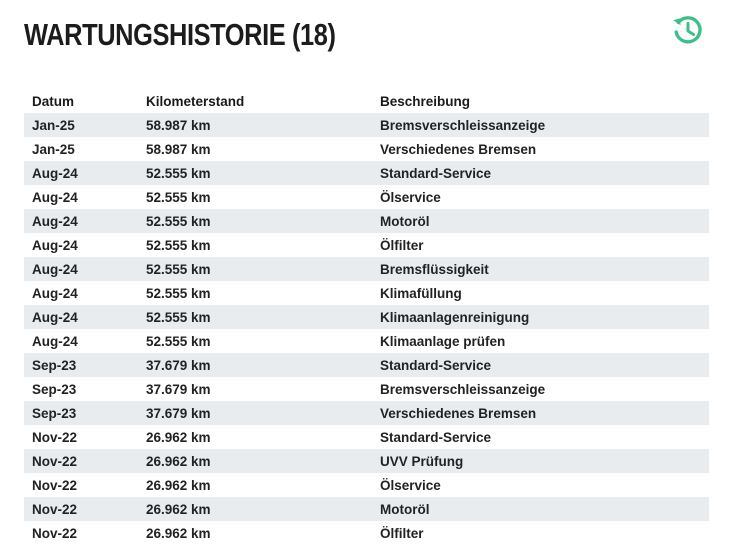  I want to click on header-km: Kilometerstand, so click(195, 101).